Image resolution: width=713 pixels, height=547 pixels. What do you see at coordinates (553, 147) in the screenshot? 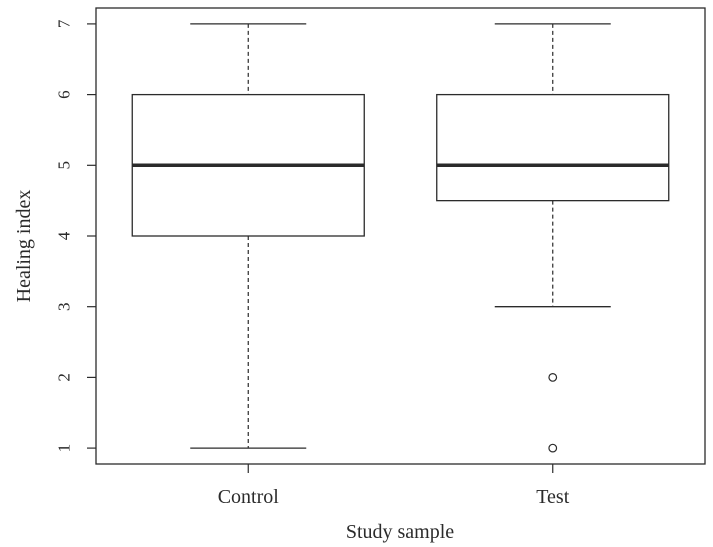
I see `interquartile-box` at bounding box center [553, 147].